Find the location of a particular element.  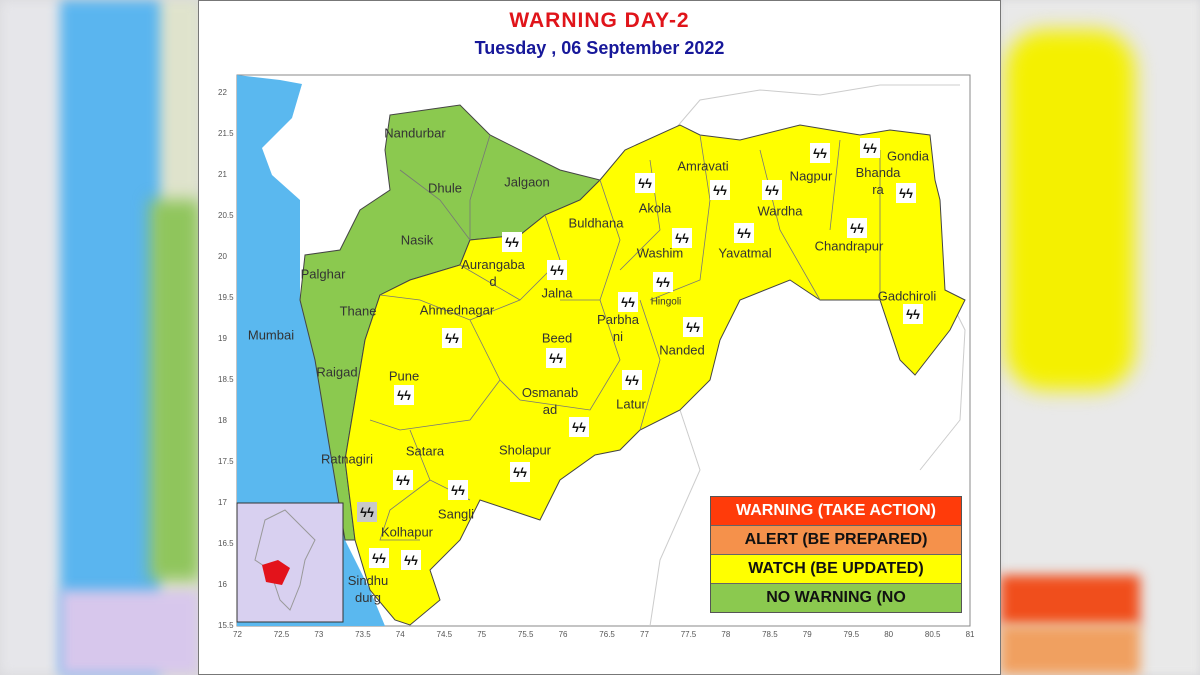

x-tick-label: 76.5 is located at coordinates (607, 634).